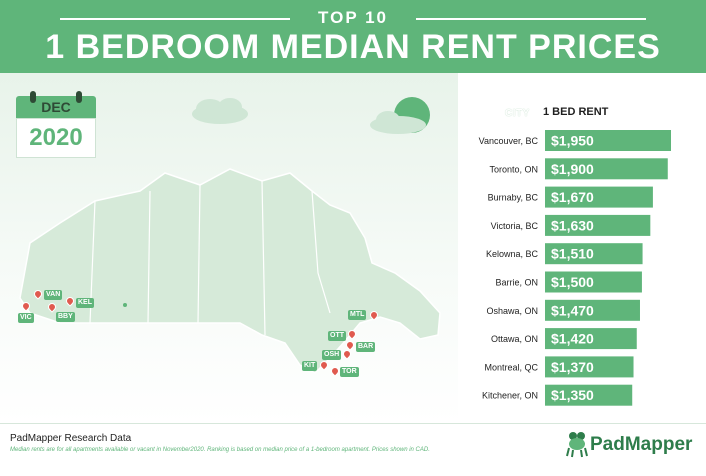  I want to click on padmapper-logo: PadMapper, so click(631, 445).